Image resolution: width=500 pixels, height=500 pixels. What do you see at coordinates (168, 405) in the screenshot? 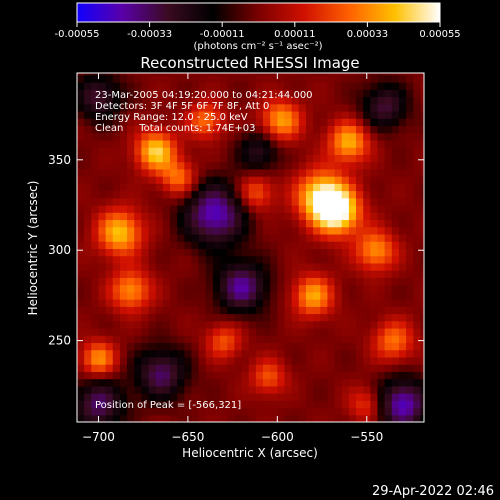
I see `annotation-peak-position: Position of Peak = [-566,321]` at bounding box center [168, 405].